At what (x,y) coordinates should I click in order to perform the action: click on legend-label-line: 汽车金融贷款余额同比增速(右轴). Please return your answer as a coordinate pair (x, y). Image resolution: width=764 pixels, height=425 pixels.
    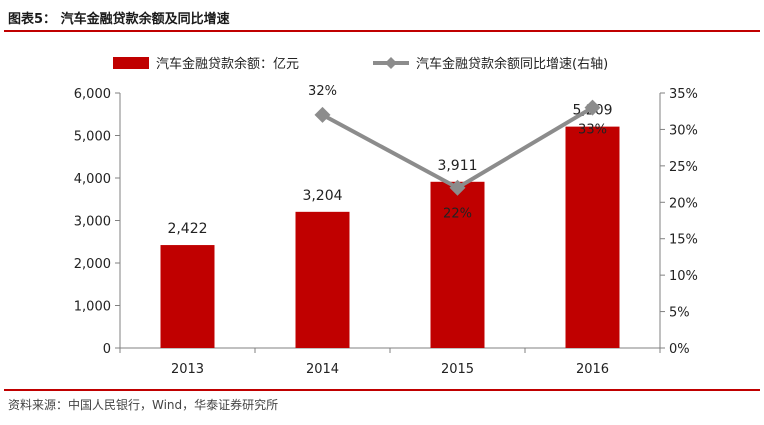
    Looking at the image, I should click on (512, 64).